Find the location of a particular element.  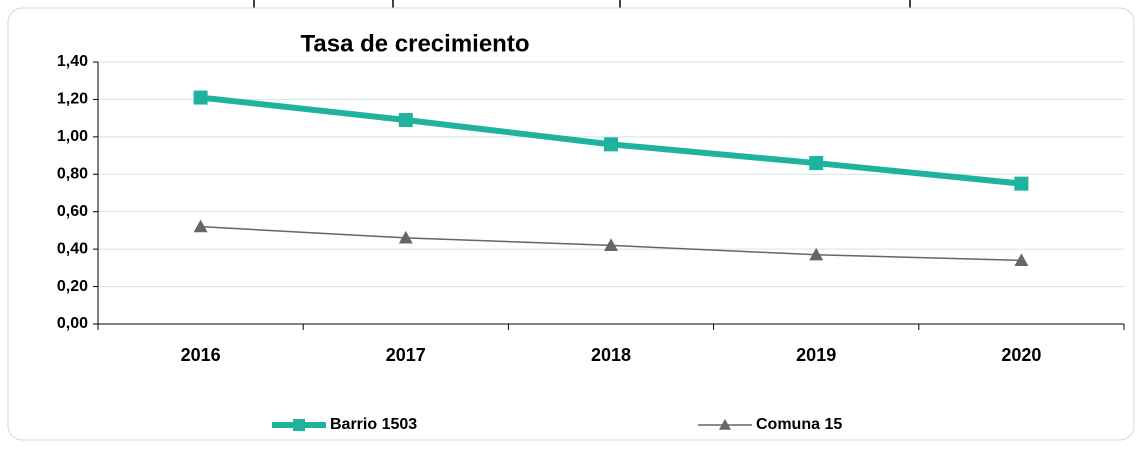

x-tick-label: 2019 is located at coordinates (816, 355).